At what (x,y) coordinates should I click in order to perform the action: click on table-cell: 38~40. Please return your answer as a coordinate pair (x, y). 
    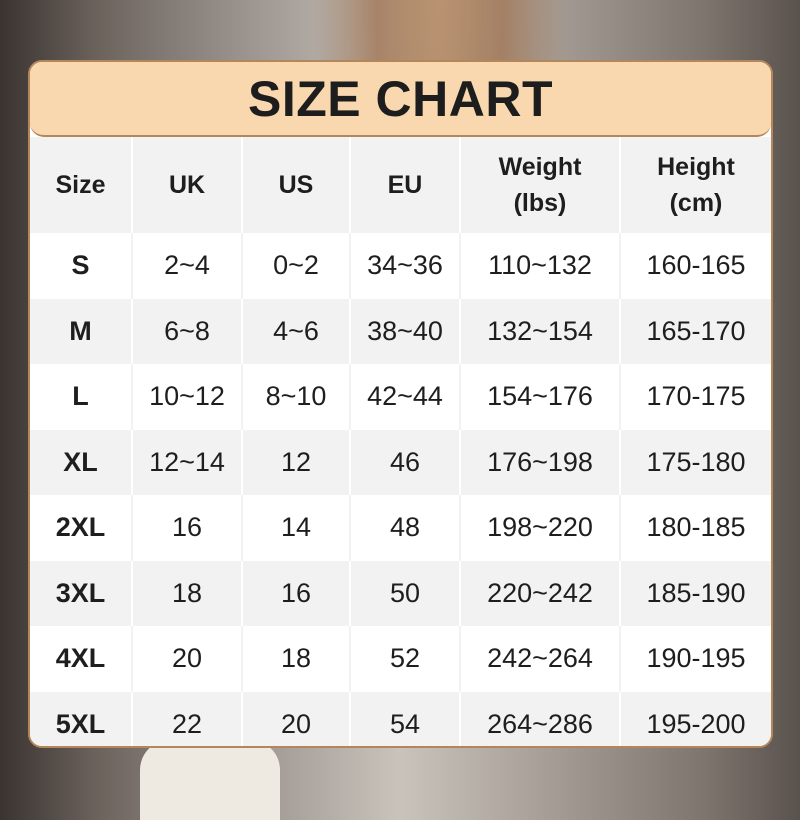
    Looking at the image, I should click on (405, 331).